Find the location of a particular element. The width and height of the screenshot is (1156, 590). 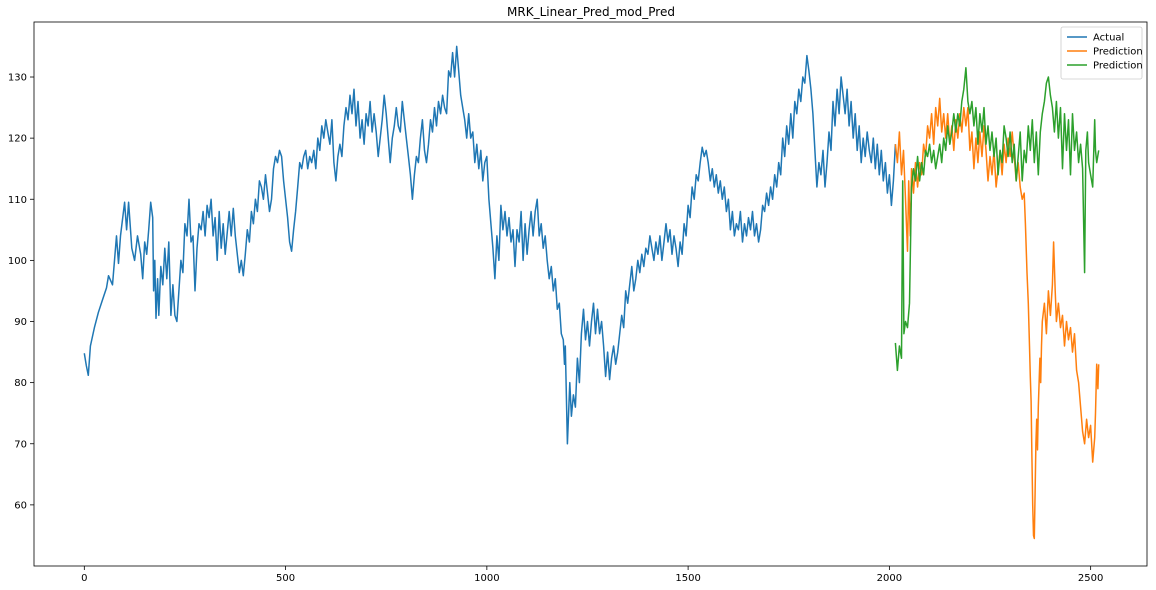

legend-label-1: Prediction is located at coordinates (1118, 52).